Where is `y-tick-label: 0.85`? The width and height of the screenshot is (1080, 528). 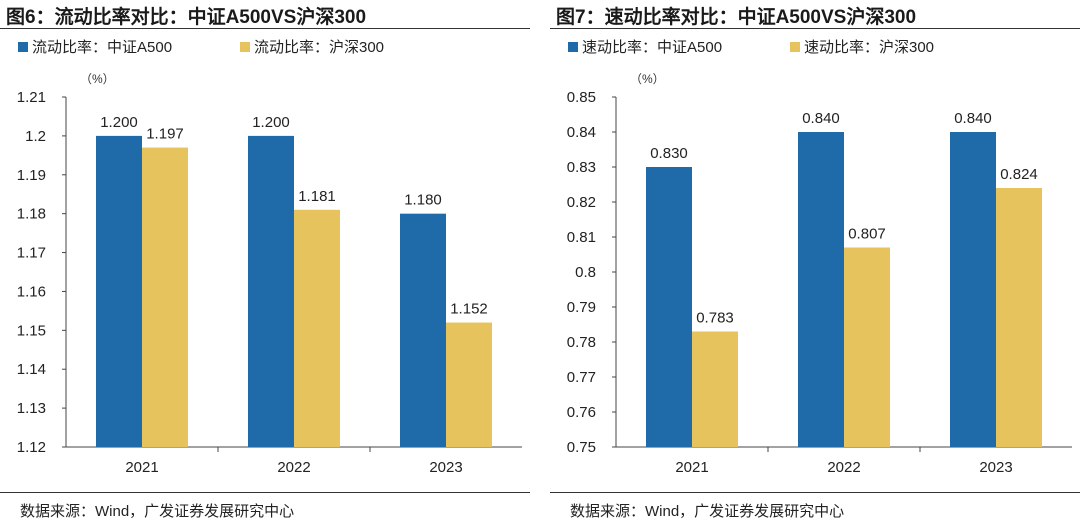
y-tick-label: 0.85 is located at coordinates (581, 97).